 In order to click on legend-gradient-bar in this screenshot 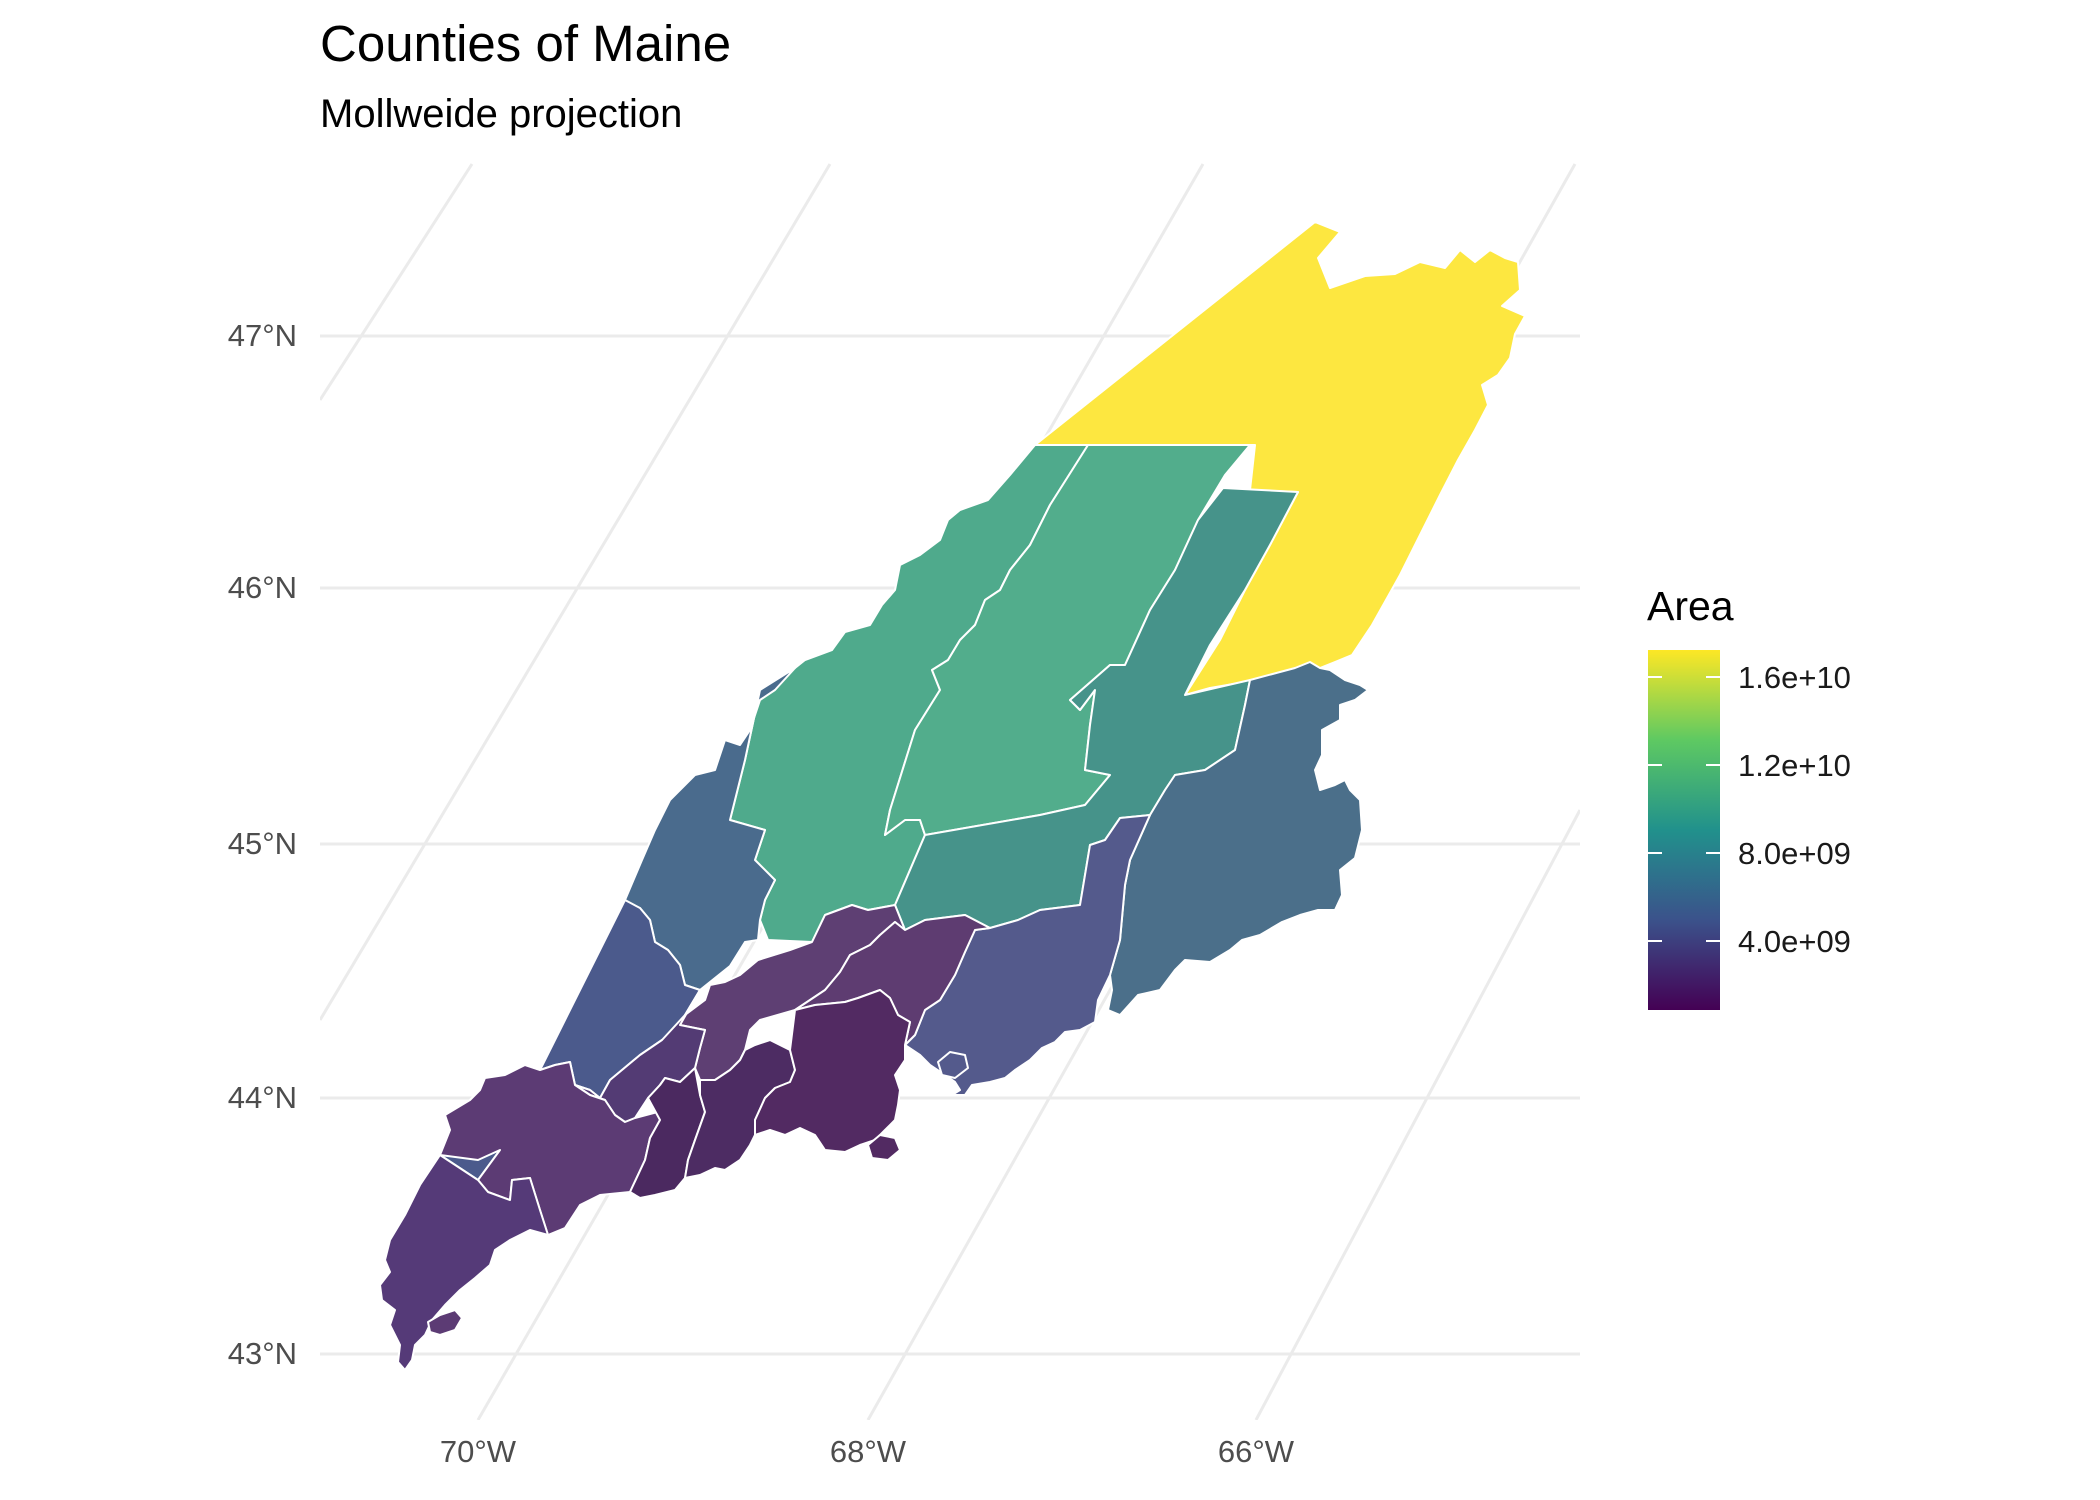, I will do `click(1684, 830)`.